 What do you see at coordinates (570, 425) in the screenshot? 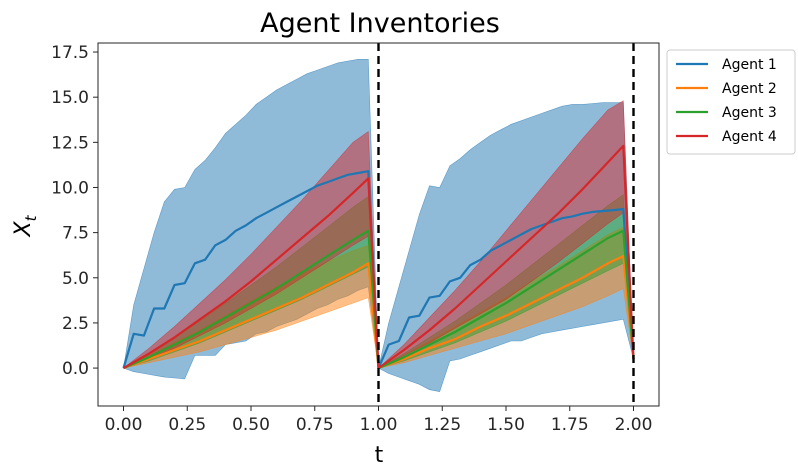
I see `x-tick-label: 1.75` at bounding box center [570, 425].